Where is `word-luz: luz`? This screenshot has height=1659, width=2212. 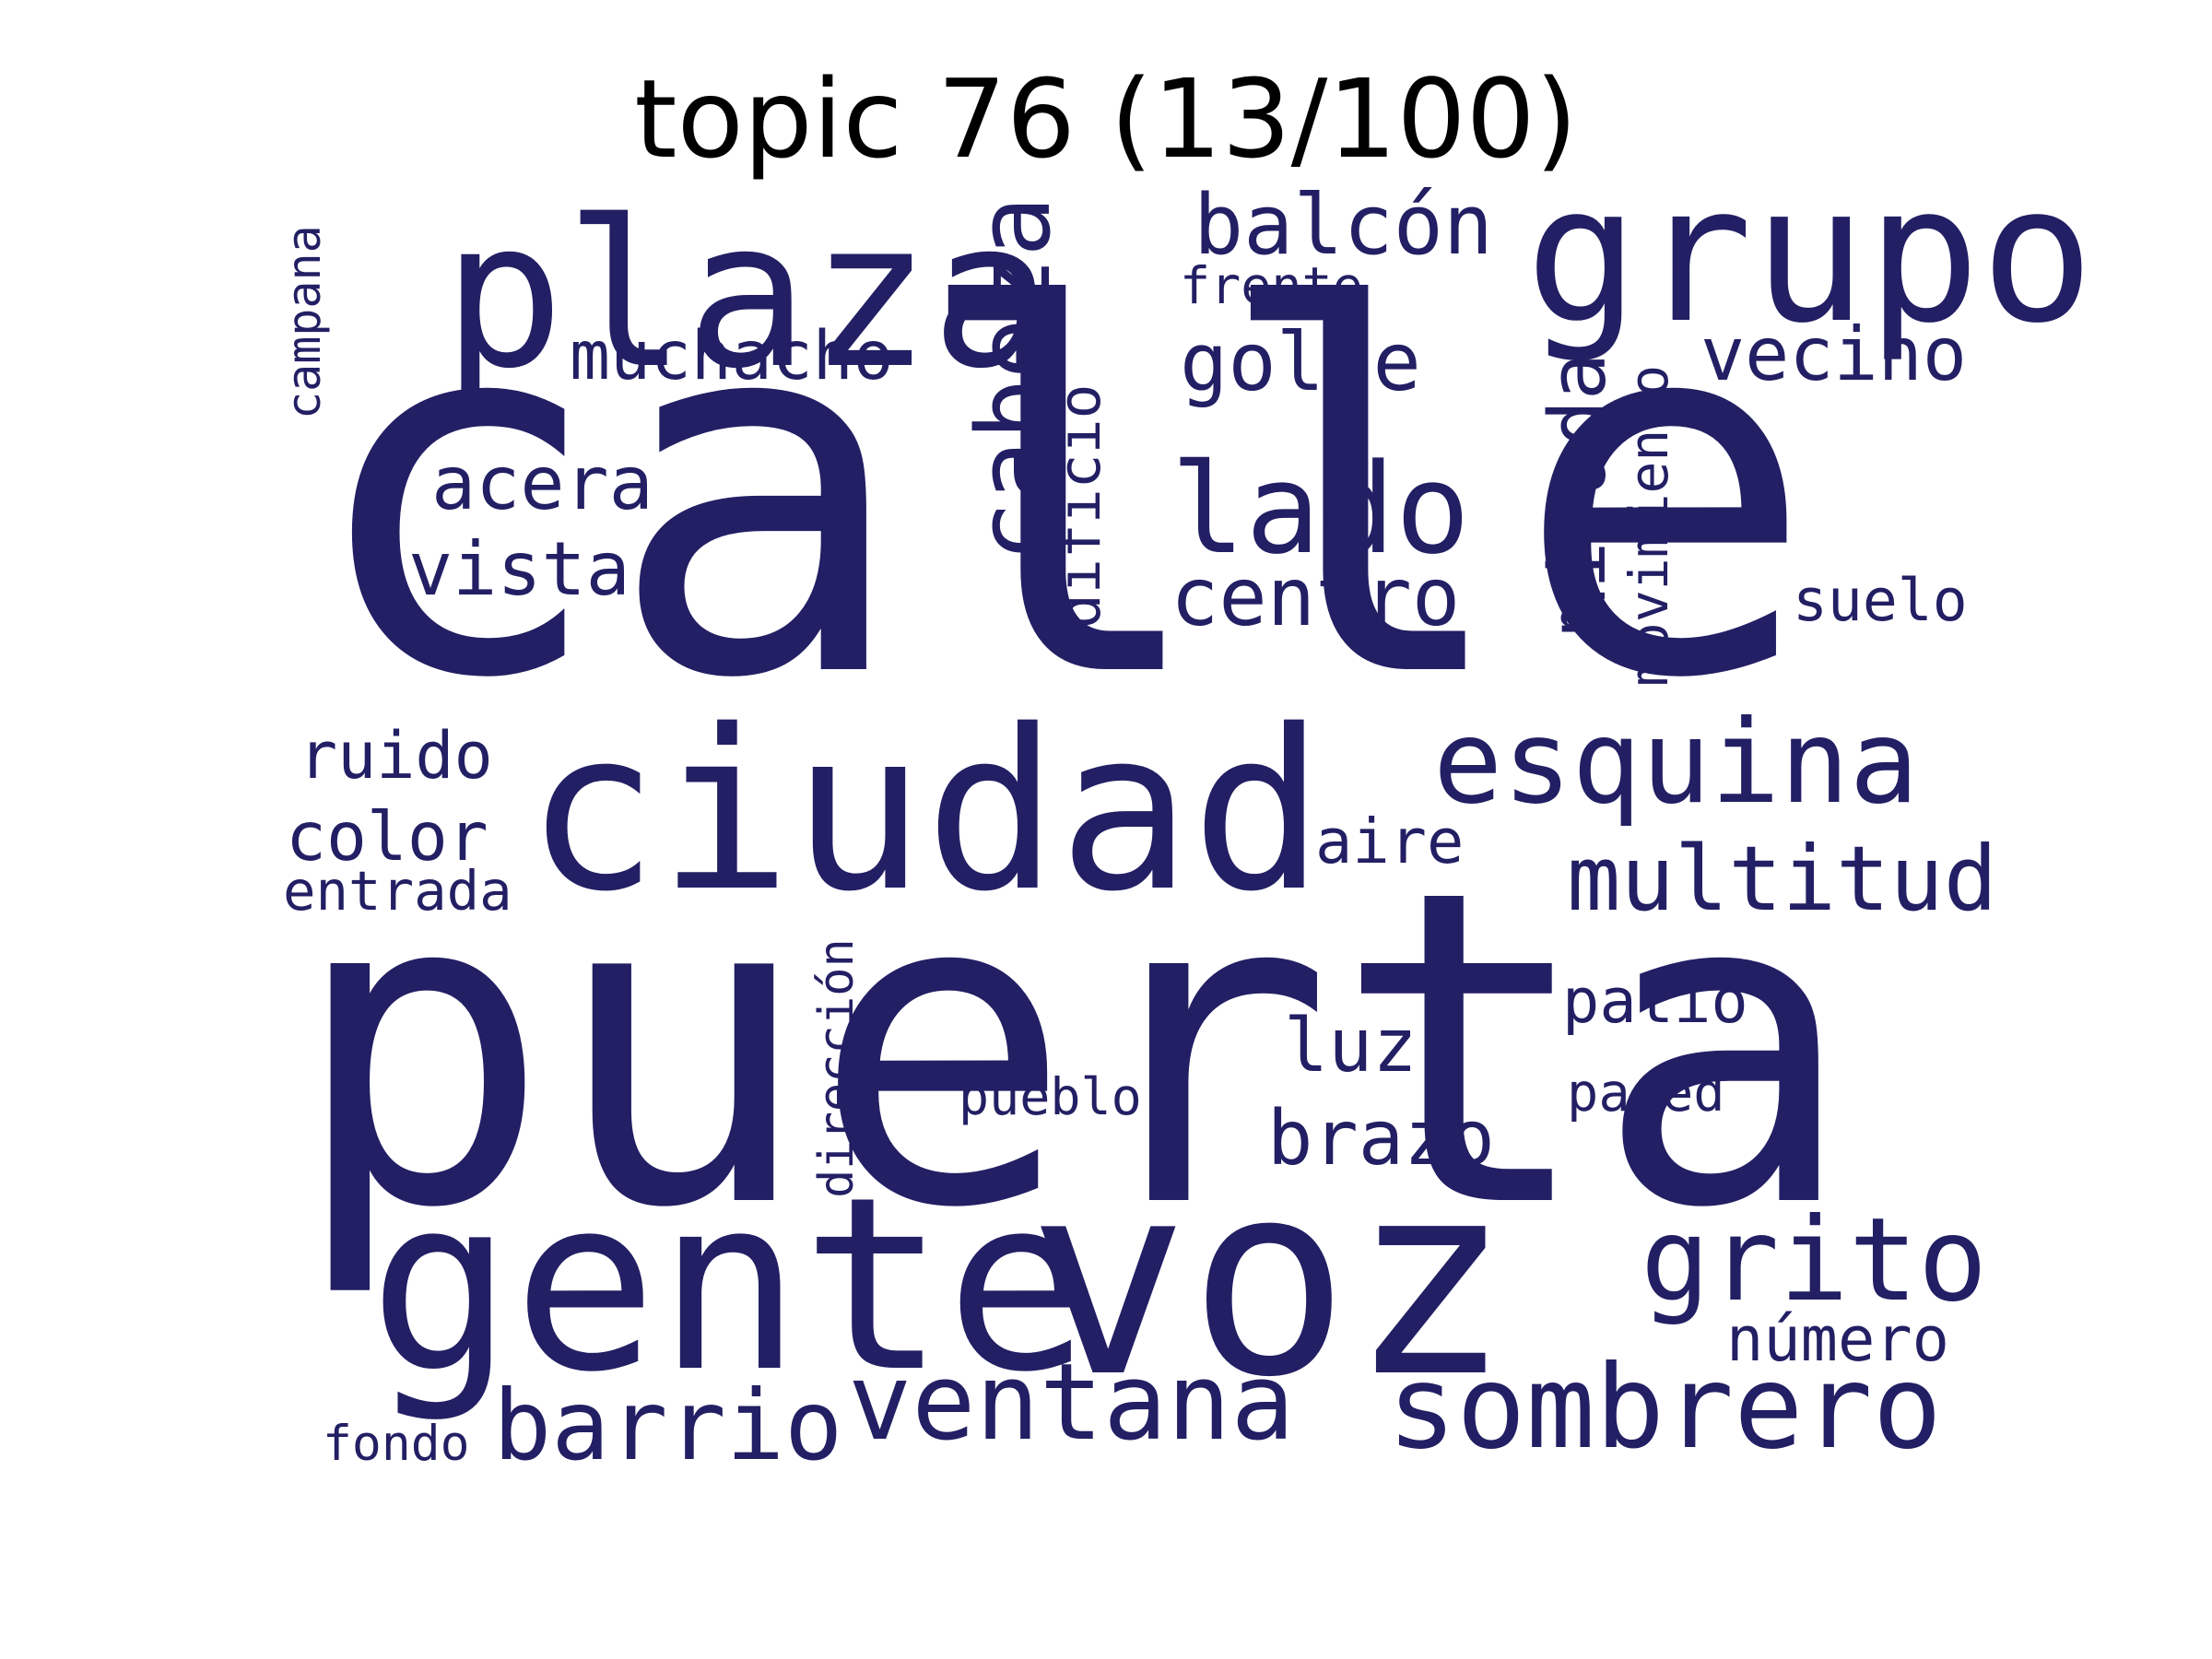 word-luz: luz is located at coordinates (1351, 1045).